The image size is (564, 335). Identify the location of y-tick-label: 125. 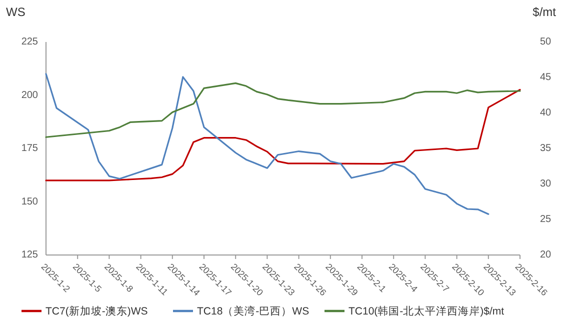
(29, 255).